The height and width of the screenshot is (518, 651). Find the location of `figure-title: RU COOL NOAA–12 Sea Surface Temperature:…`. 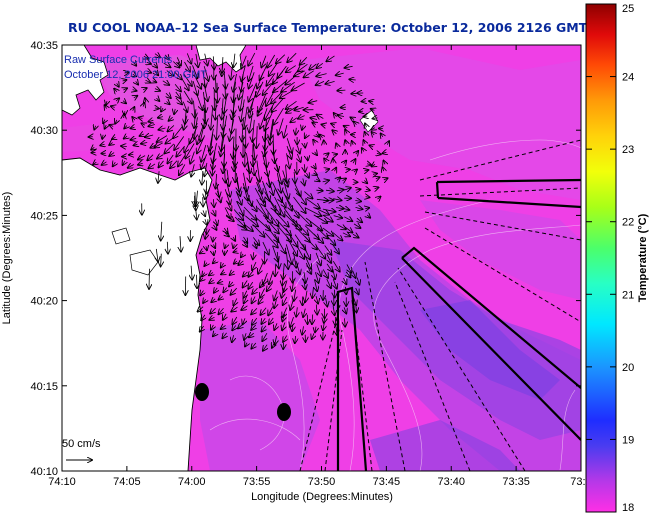

figure-title: RU COOL NOAA–12 Sea Surface Temperature:… is located at coordinates (328, 27).